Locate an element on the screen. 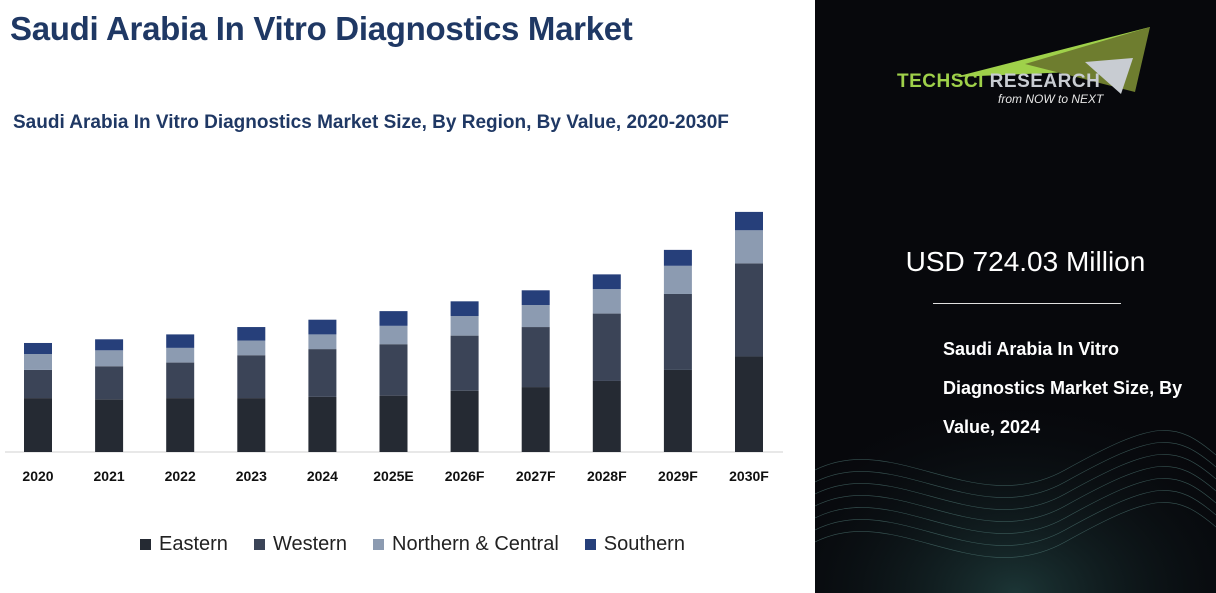 This screenshot has height=593, width=1216. bar-segment-southern-2023 is located at coordinates (251, 334).